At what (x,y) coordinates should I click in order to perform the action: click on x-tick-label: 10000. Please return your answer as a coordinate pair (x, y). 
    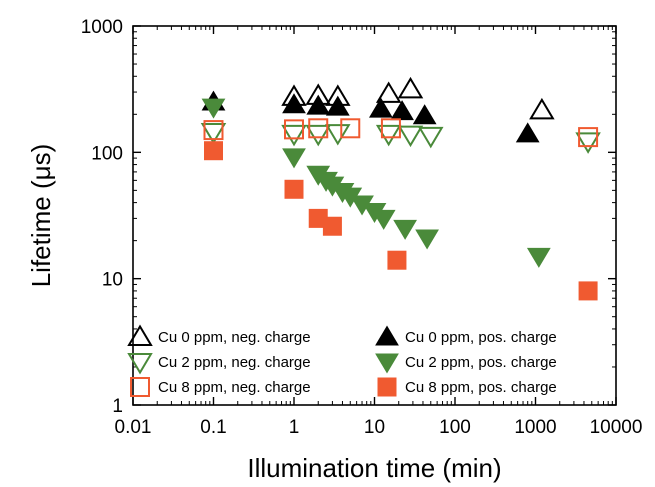
    Looking at the image, I should click on (616, 427).